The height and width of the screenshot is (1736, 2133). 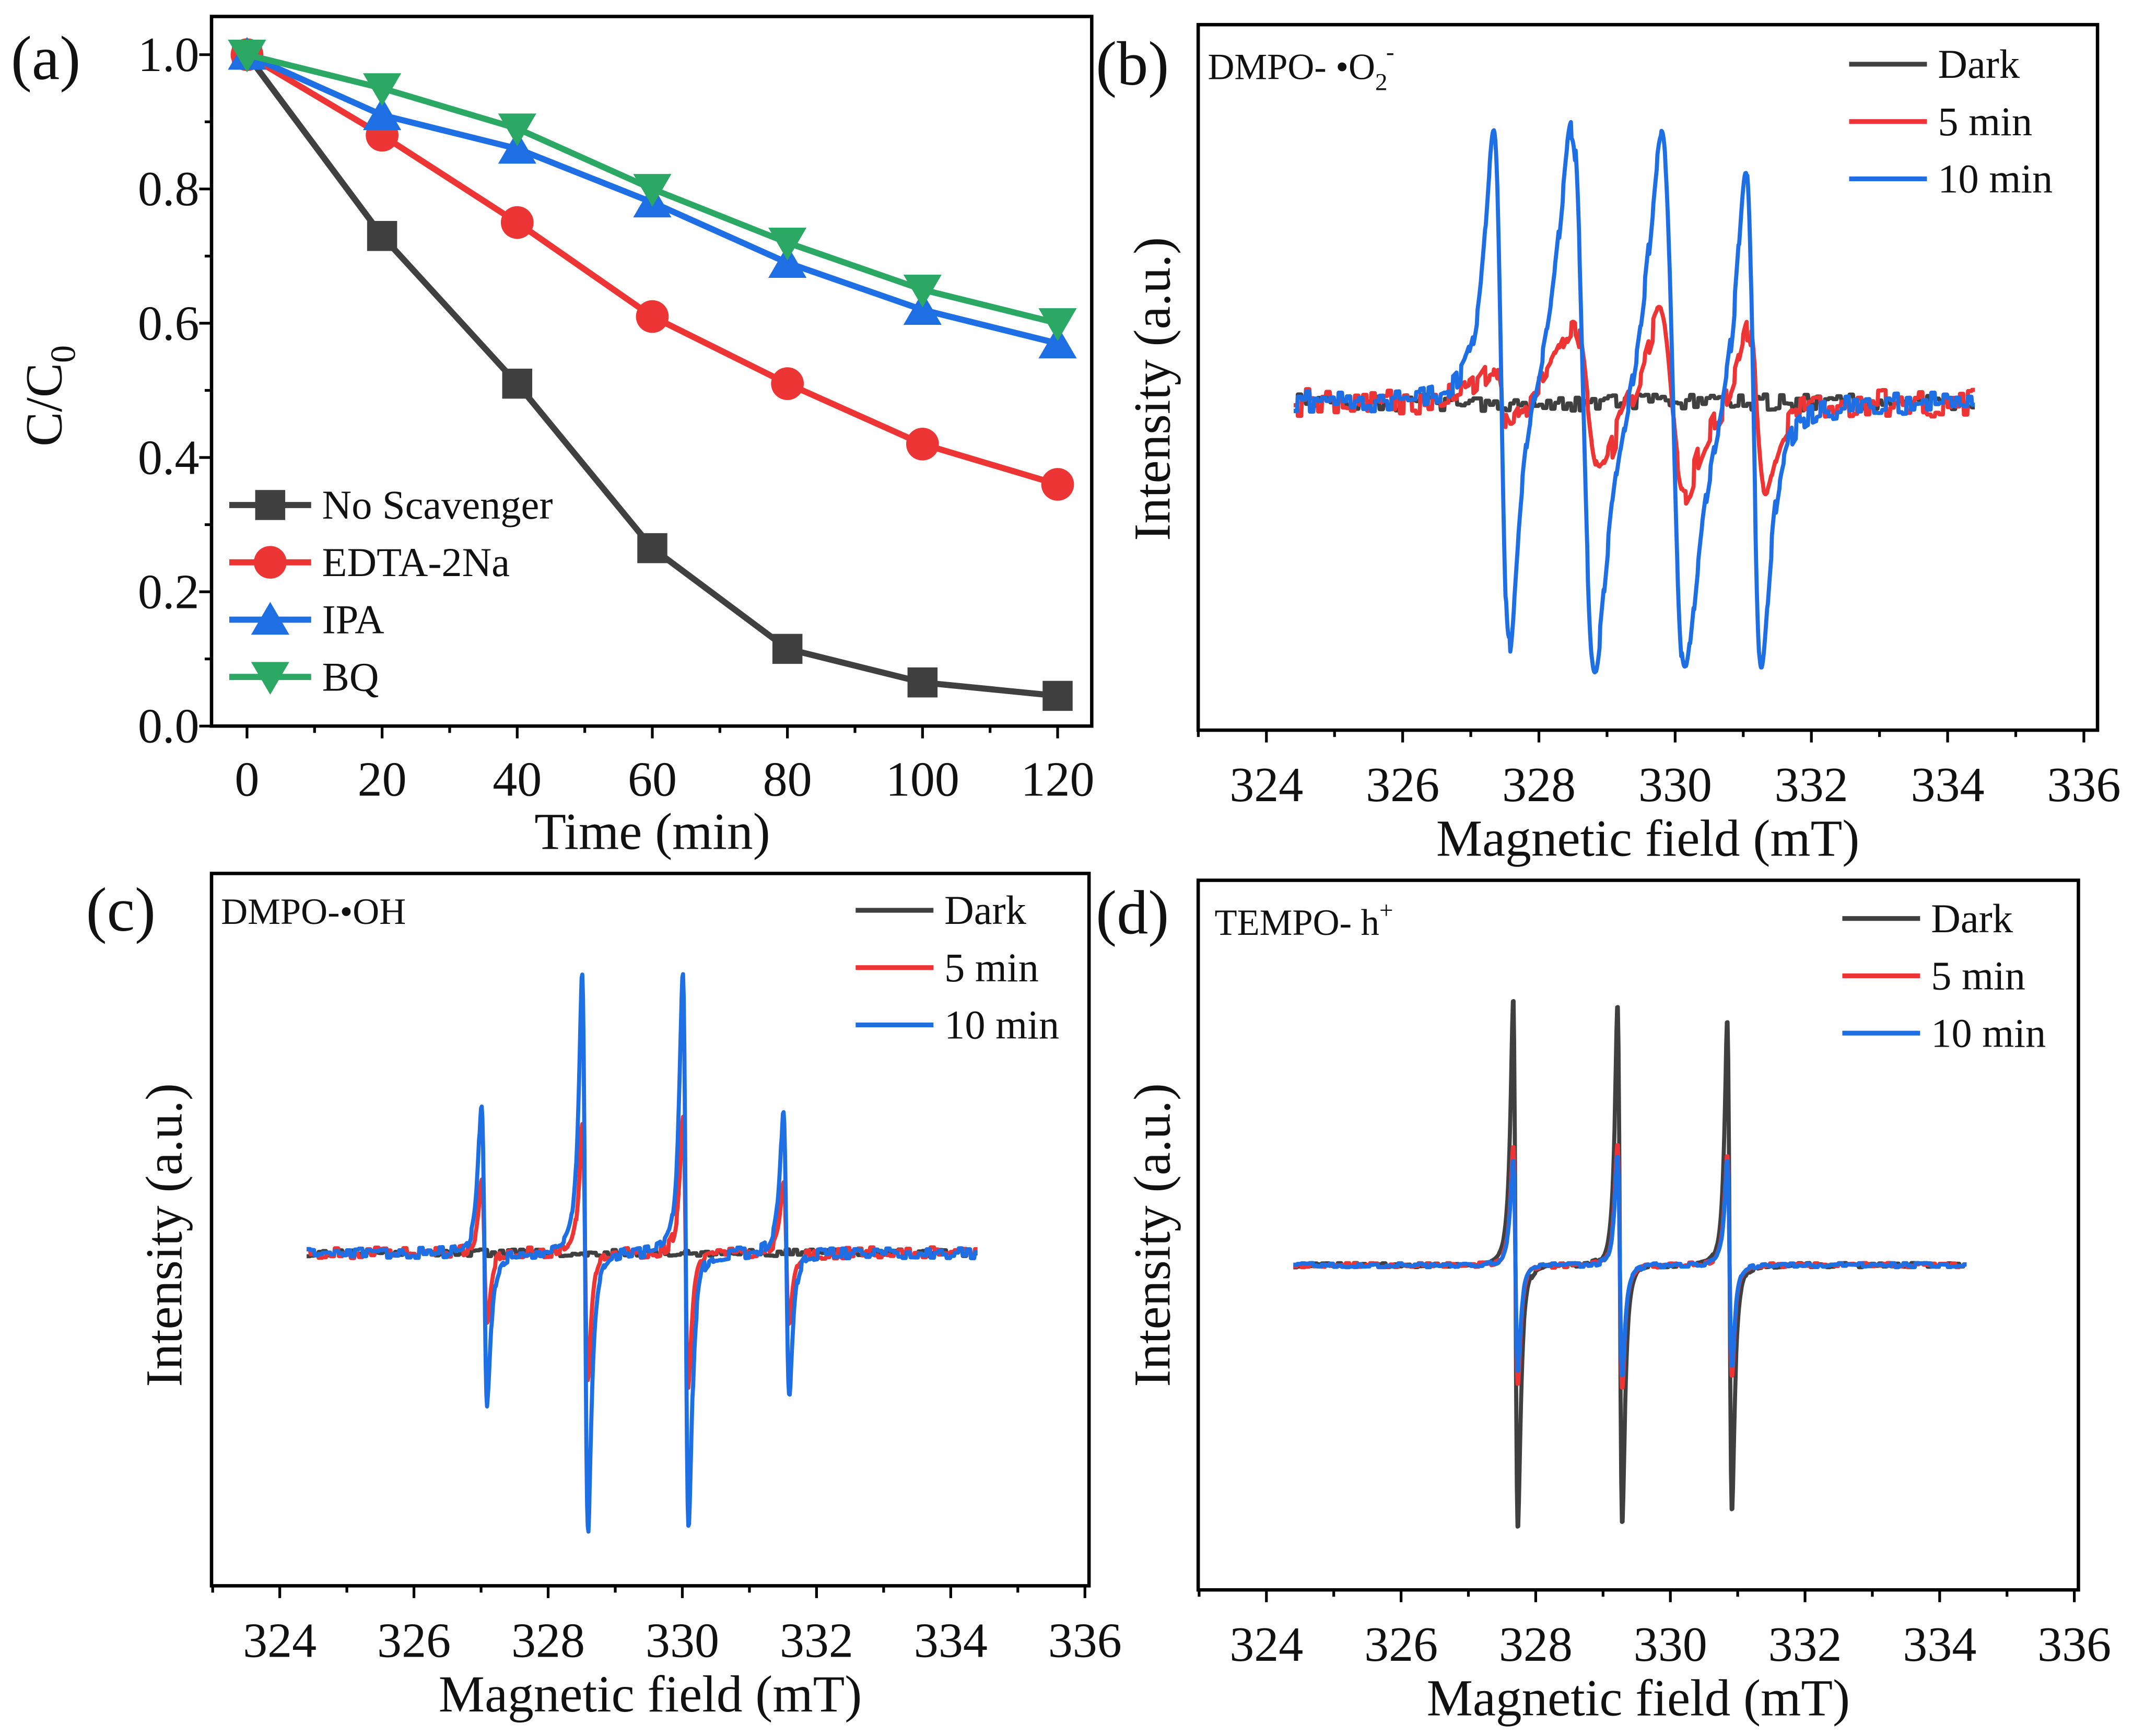 I want to click on legend-label: No Scavenger, so click(x=437, y=504).